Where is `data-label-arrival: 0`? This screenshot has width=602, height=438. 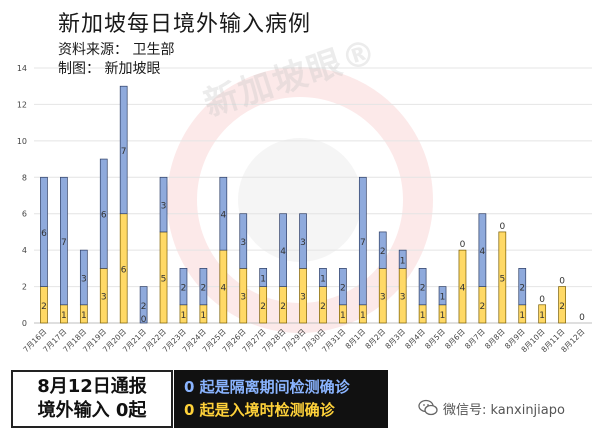
data-label-arrival: 0 is located at coordinates (582, 318).